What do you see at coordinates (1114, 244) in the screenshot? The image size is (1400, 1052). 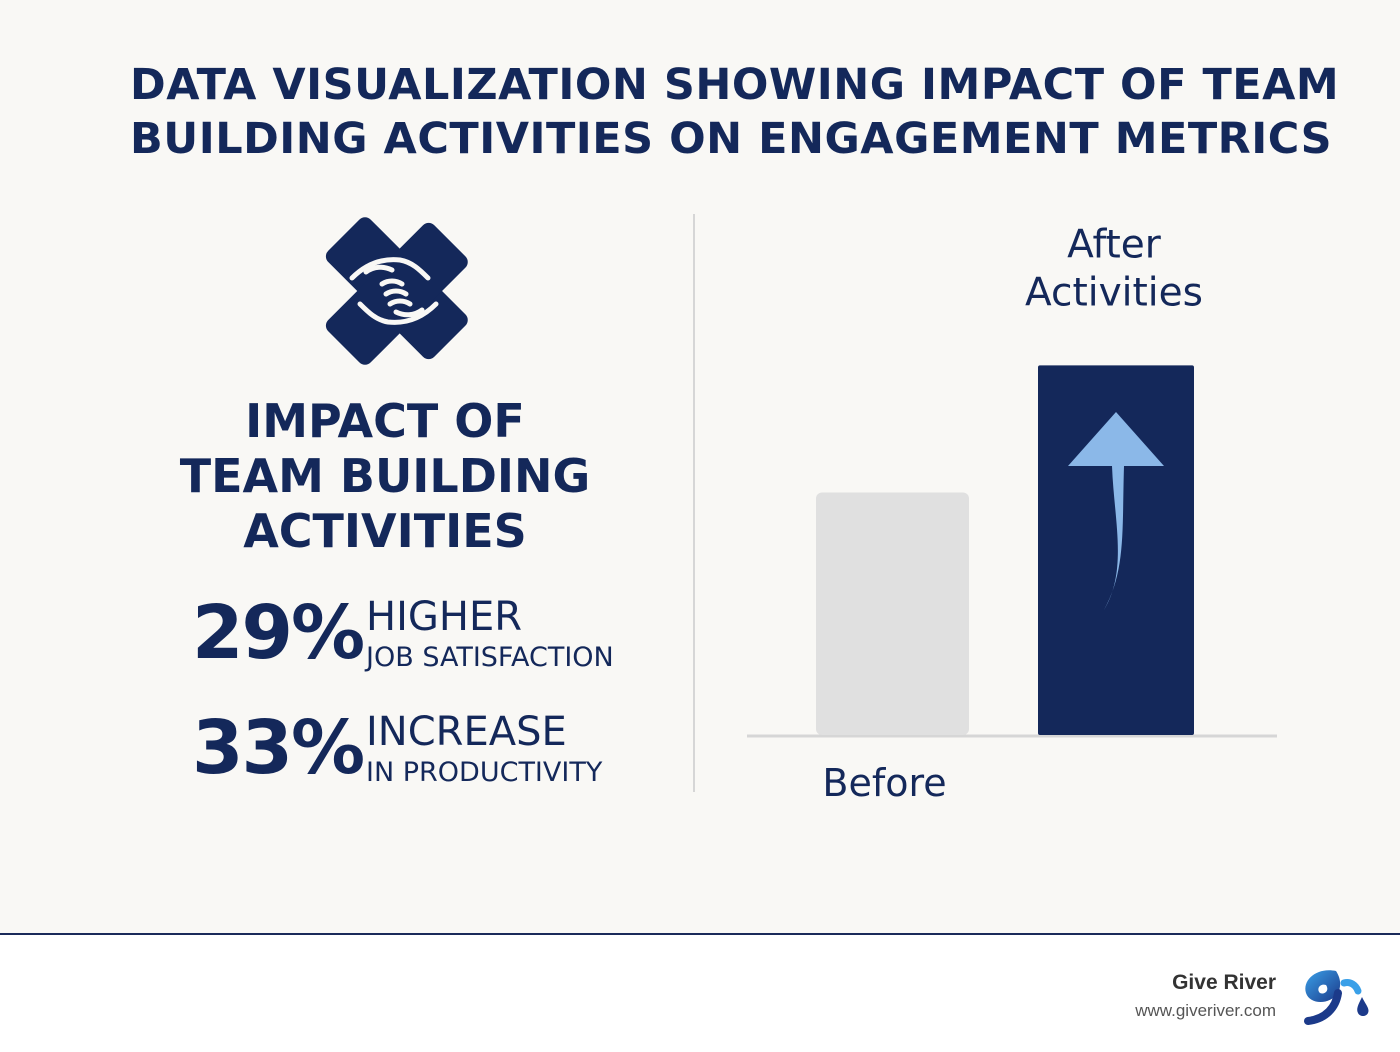 I see `category-label-after-activities-line-1: After` at bounding box center [1114, 244].